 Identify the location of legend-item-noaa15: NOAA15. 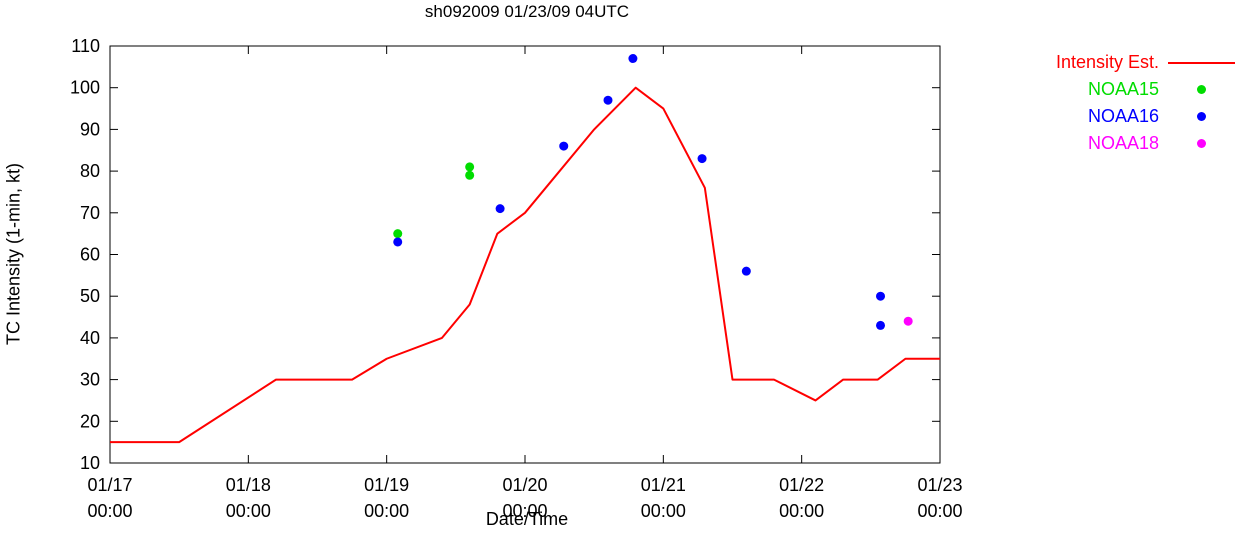
(1145, 89).